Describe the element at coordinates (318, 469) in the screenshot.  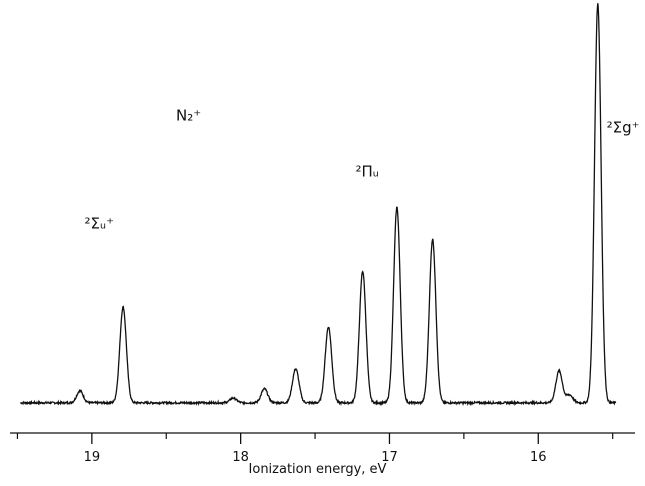
I see `x-axis-label: Ionization energy, eV` at that location.